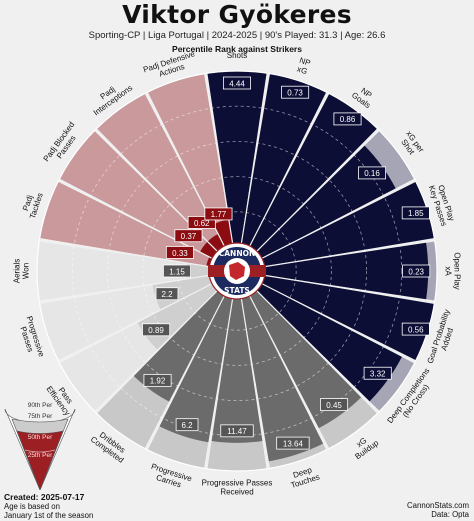  Describe the element at coordinates (40, 460) in the screenshot. I see `legend-50-band` at that location.